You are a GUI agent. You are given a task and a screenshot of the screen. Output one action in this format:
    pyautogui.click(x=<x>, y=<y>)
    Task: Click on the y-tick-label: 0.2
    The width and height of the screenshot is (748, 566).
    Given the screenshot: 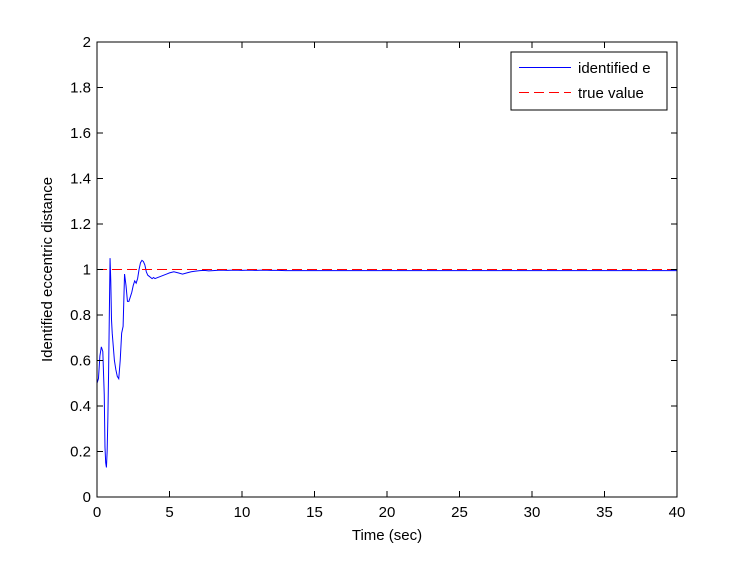 What is the action you would take?
    pyautogui.click(x=80, y=452)
    